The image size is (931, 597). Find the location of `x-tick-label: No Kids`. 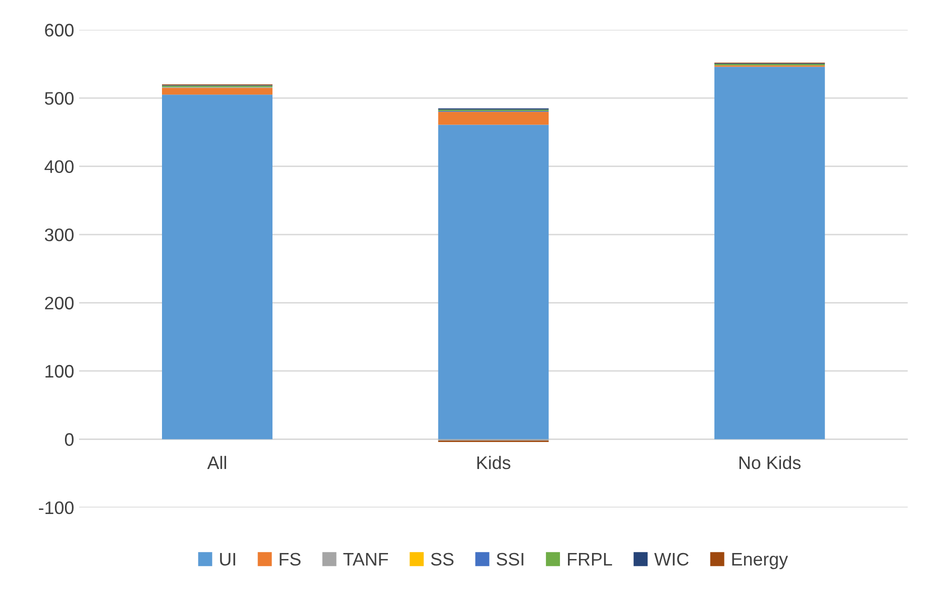

x-tick-label: No Kids is located at coordinates (770, 463).